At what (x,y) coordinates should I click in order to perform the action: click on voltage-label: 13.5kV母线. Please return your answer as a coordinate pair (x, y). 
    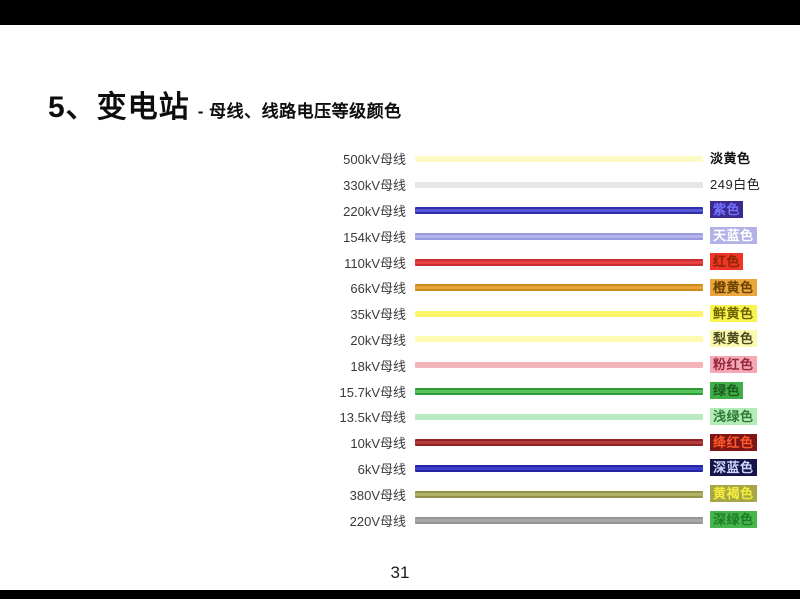
    Looking at the image, I should click on (372, 418).